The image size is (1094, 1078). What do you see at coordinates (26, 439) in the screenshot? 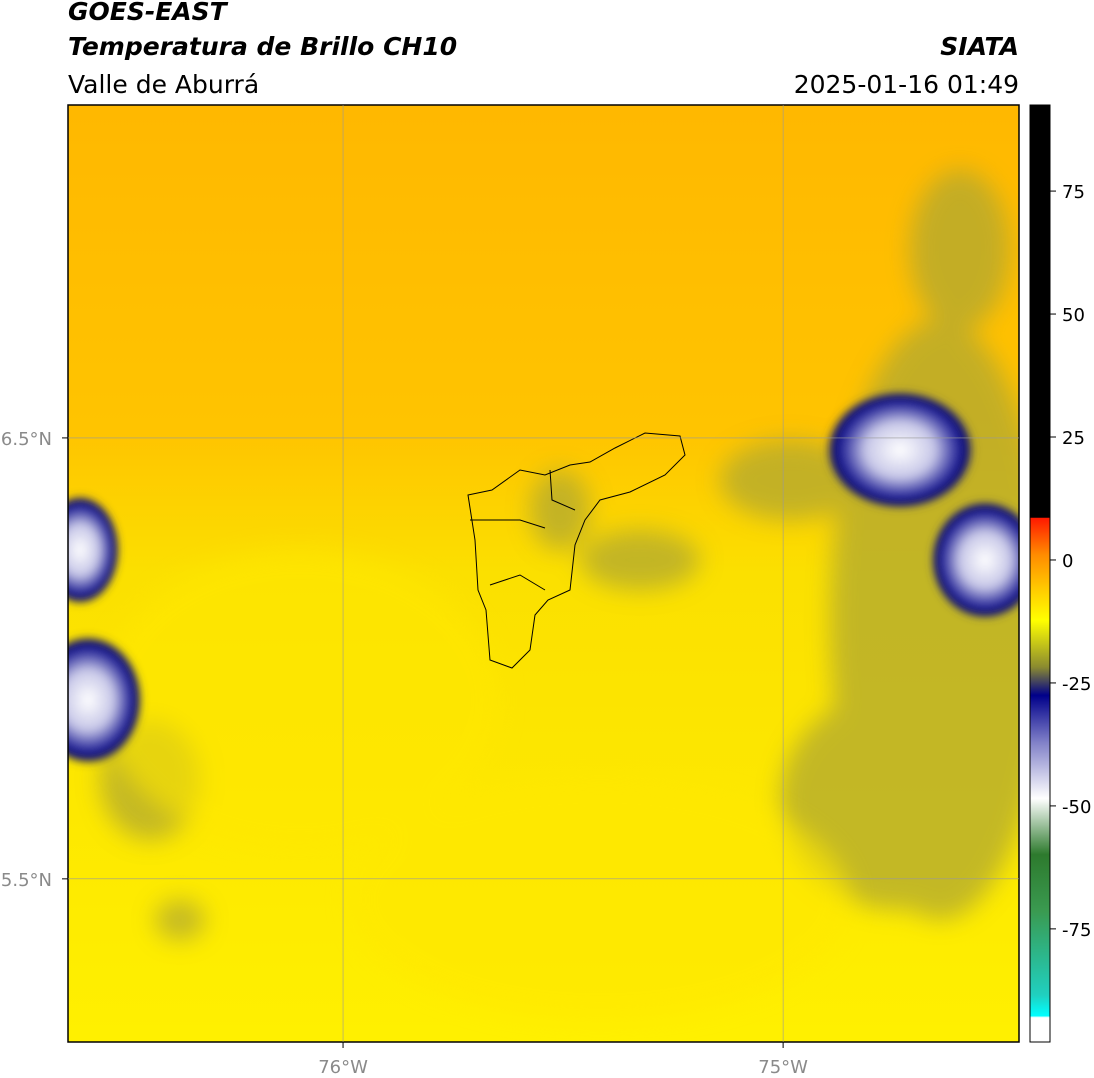
I see `lat-tick-label: 6.5°N` at bounding box center [26, 439].